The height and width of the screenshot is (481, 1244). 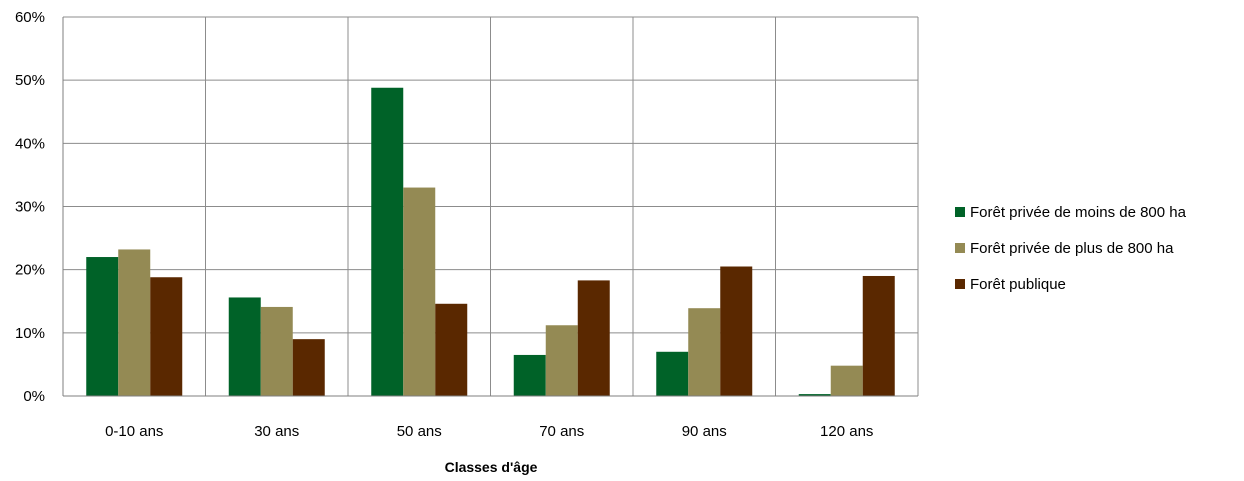 What do you see at coordinates (846, 431) in the screenshot?
I see `x-tick-label: 120 ans` at bounding box center [846, 431].